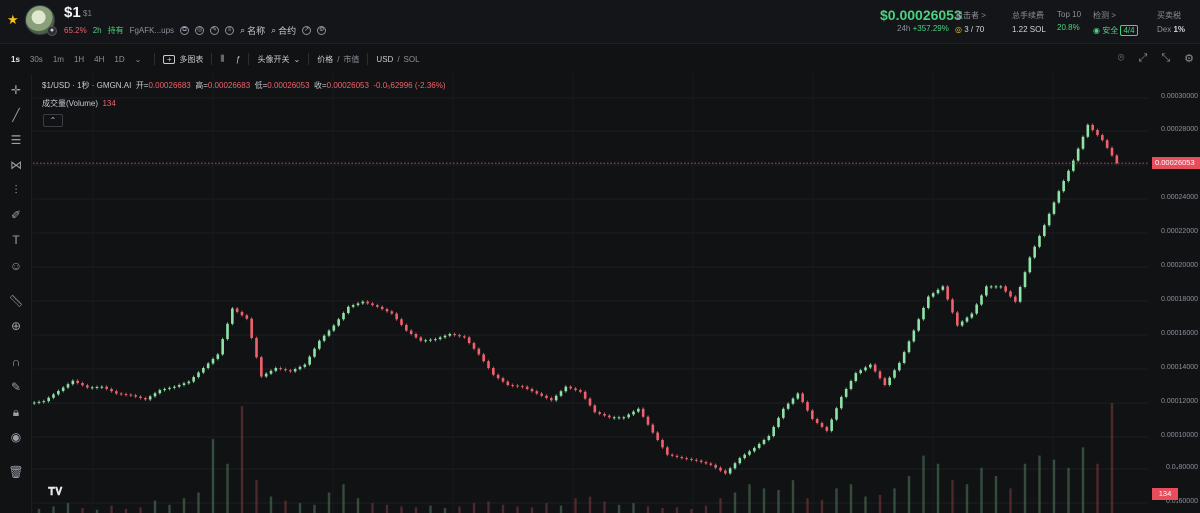  Describe the element at coordinates (200, 30) in the screenshot. I see `website-icon: ◎` at that location.